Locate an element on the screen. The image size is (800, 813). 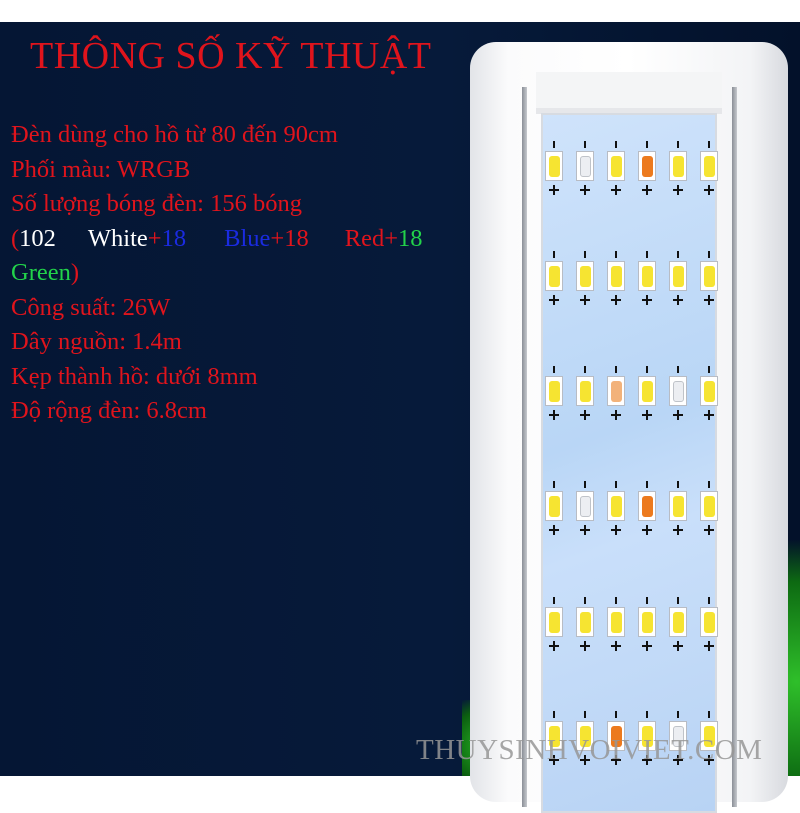
plus: + is located at coordinates (154, 238).